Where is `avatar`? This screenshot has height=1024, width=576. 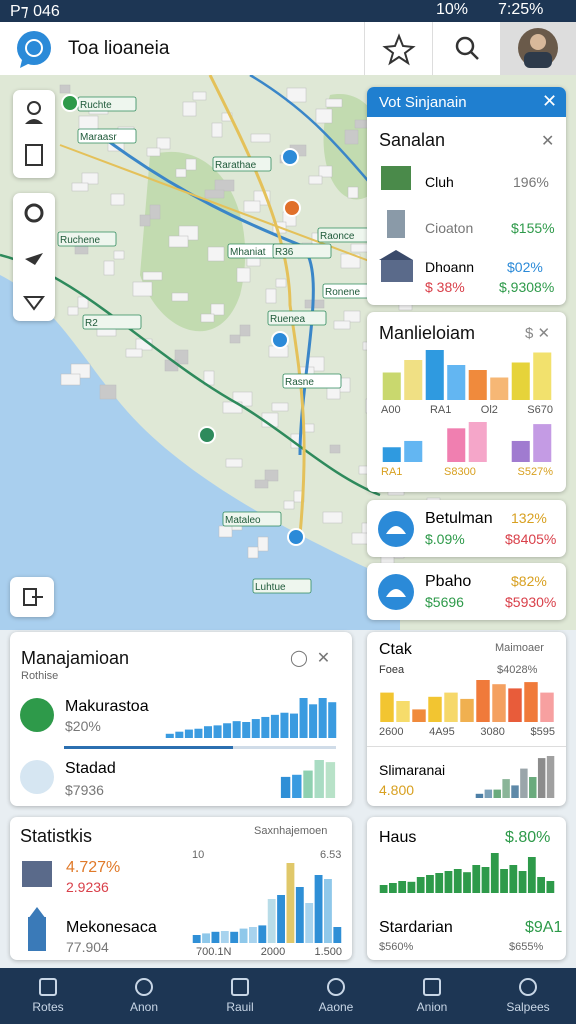
avatar is located at coordinates (538, 48).